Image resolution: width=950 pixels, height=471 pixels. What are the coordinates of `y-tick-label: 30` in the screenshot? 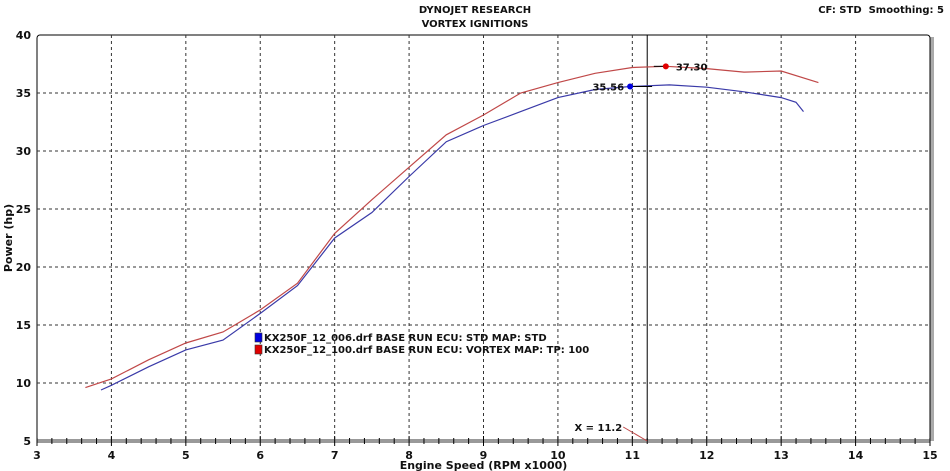 It's located at (24, 151).